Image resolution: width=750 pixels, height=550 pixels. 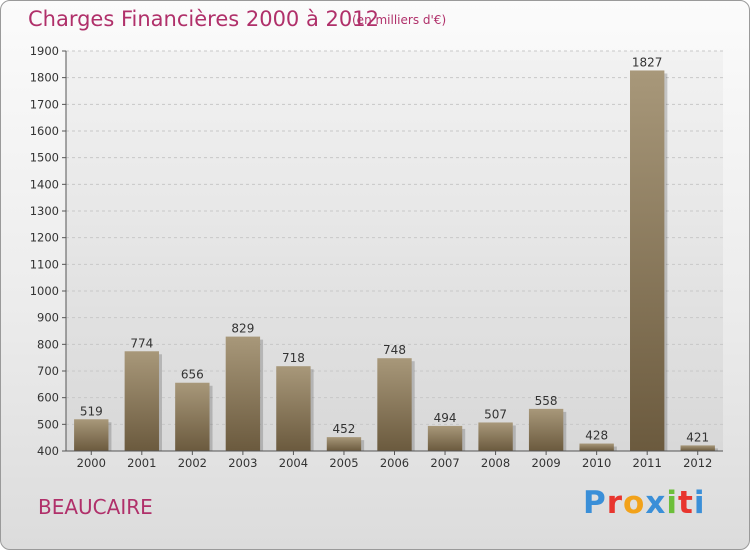 What do you see at coordinates (48, 318) in the screenshot?
I see `y-tick-label: 900` at bounding box center [48, 318].